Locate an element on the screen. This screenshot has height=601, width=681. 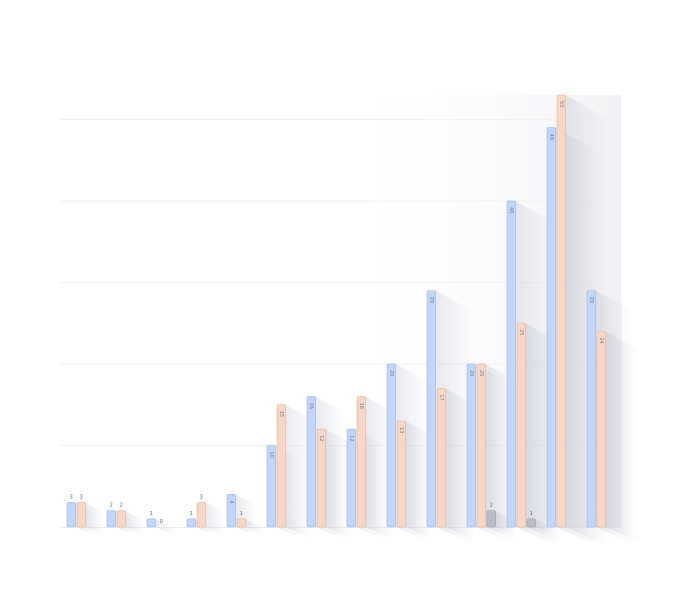
bar-value-label: 10 is located at coordinates (271, 454).